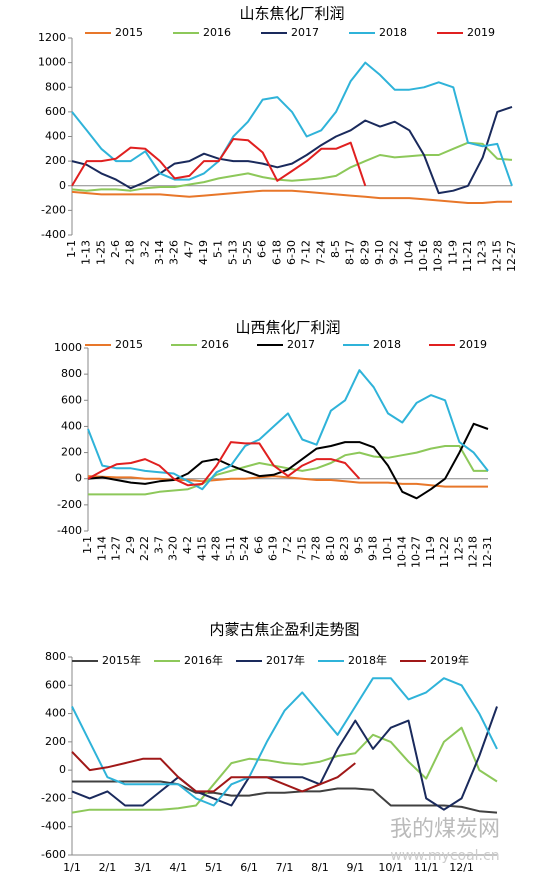  What do you see at coordinates (100, 252) in the screenshot?
I see `x-tick-label: 1-25` at bounding box center [100, 252].